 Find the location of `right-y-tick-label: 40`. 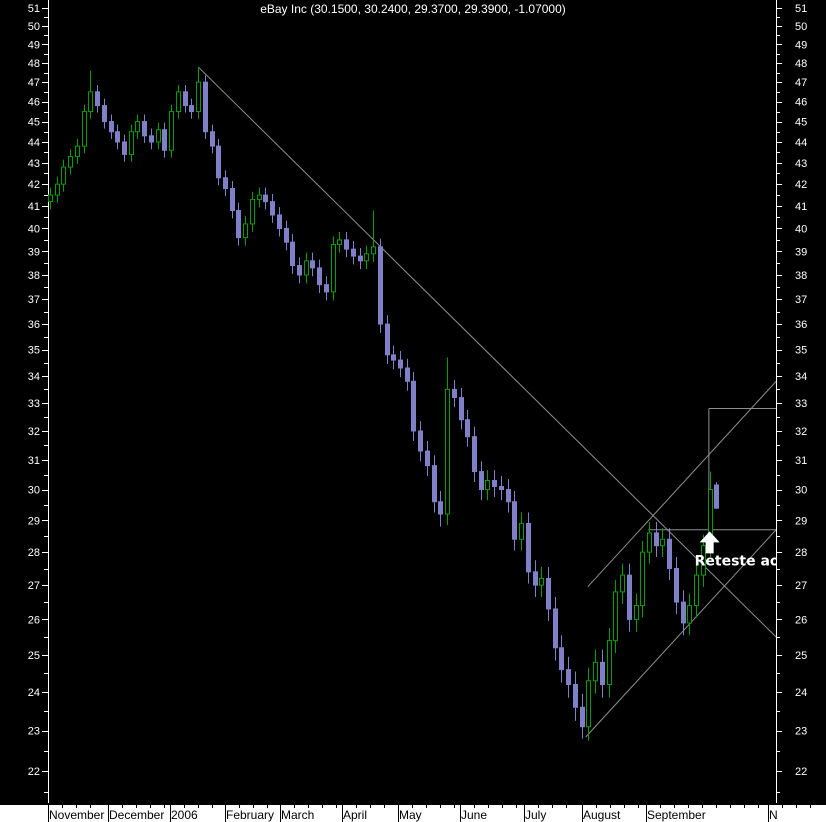

right-y-tick-label: 40 is located at coordinates (801, 229).